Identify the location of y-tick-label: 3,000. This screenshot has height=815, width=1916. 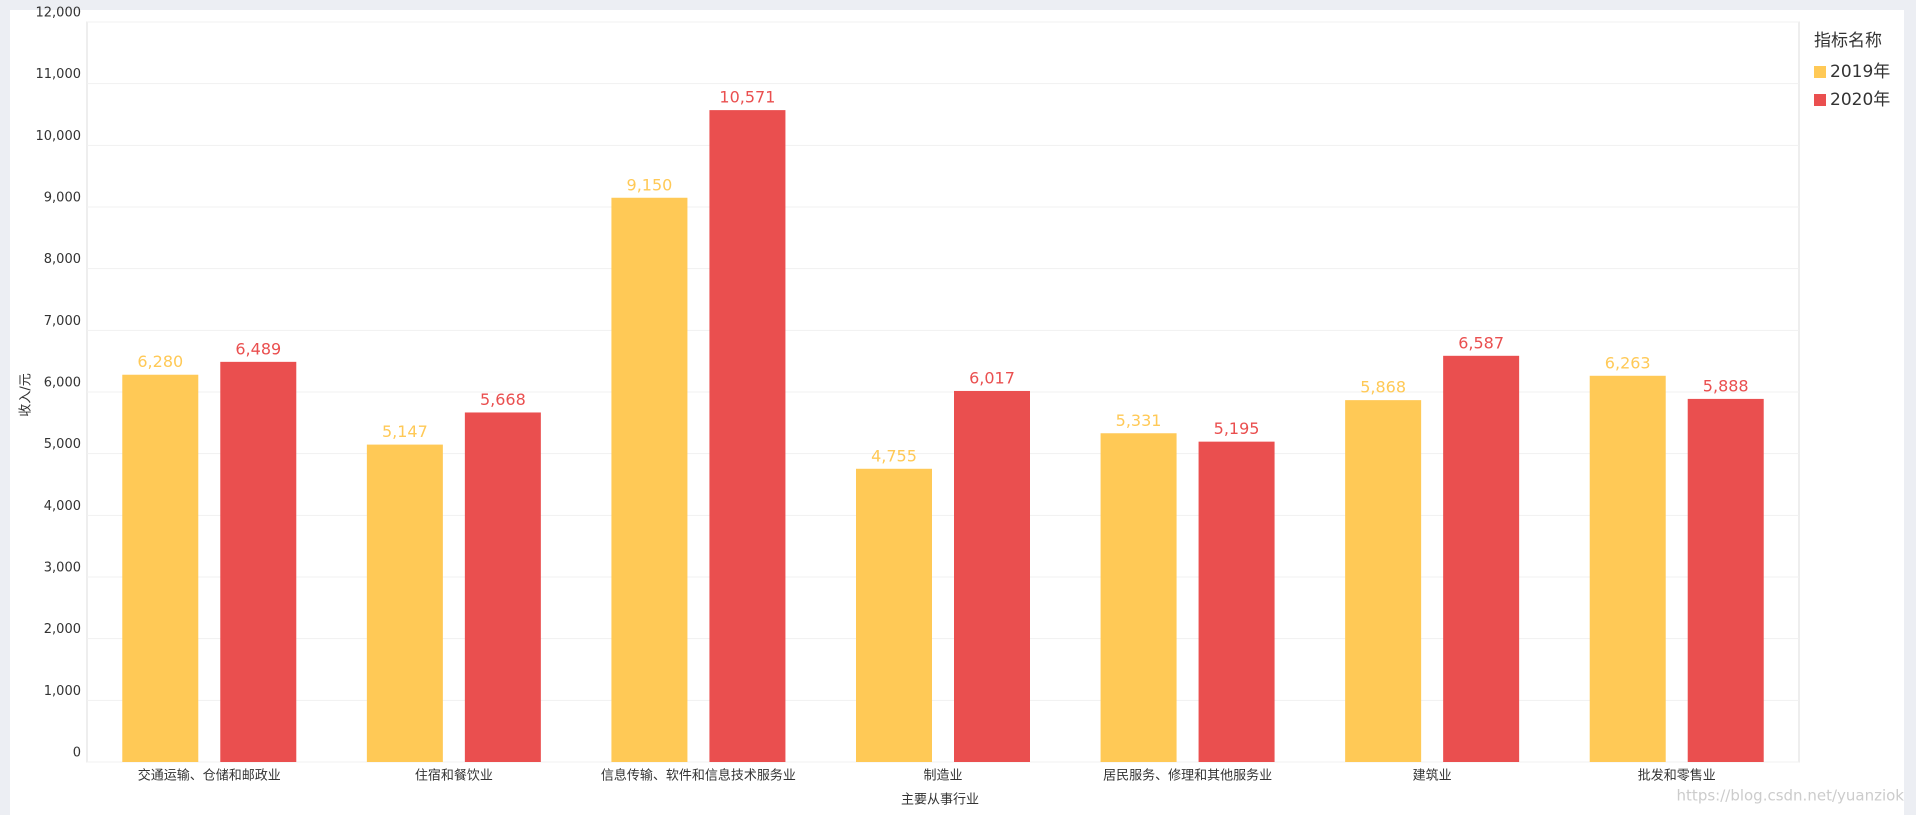
(62, 568).